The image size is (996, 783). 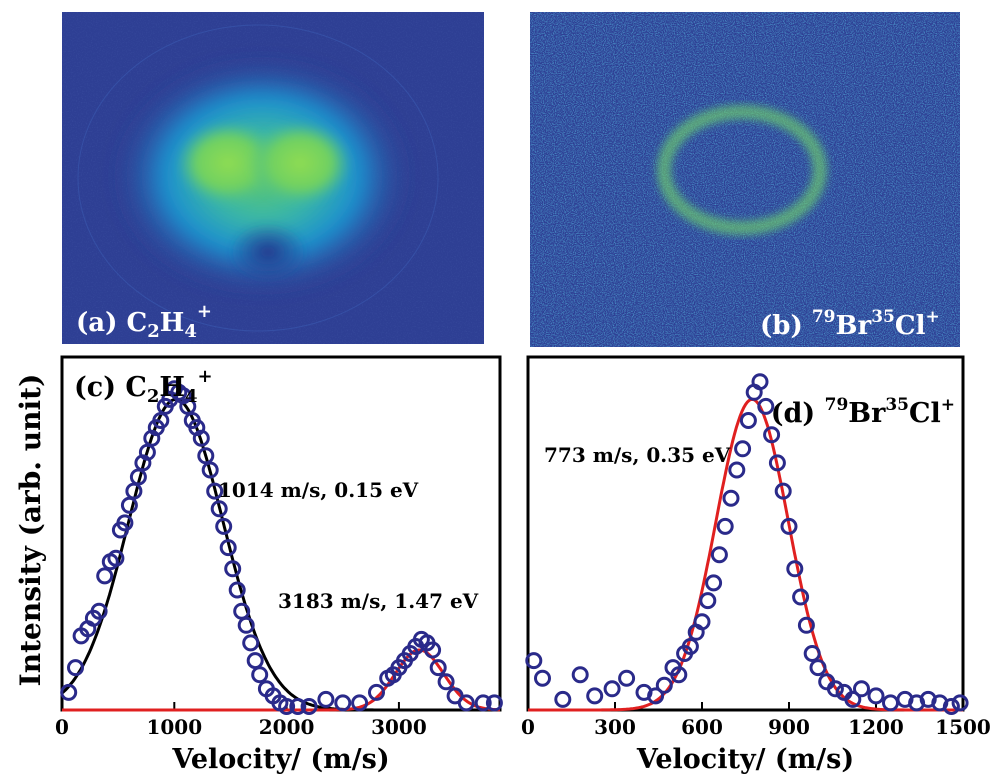 What do you see at coordinates (615, 727) in the screenshot?
I see `x-tick-label: 300` at bounding box center [615, 727].